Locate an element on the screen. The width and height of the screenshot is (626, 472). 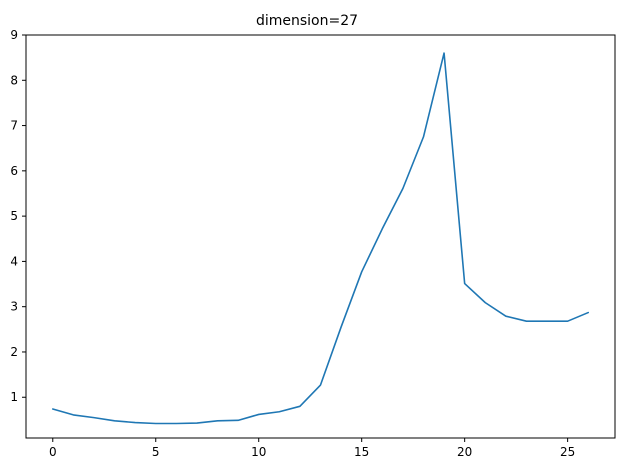
x-tick-label: 5 is located at coordinates (156, 452).